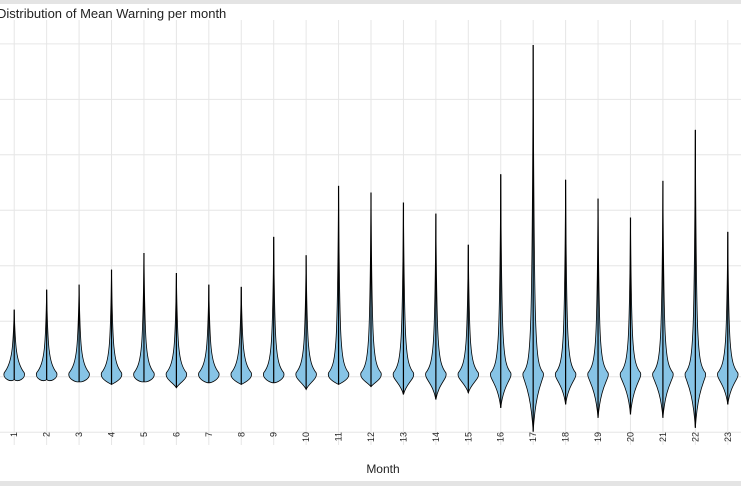 The image size is (741, 486). What do you see at coordinates (370, 483) in the screenshot?
I see `bottom-bar` at bounding box center [370, 483].